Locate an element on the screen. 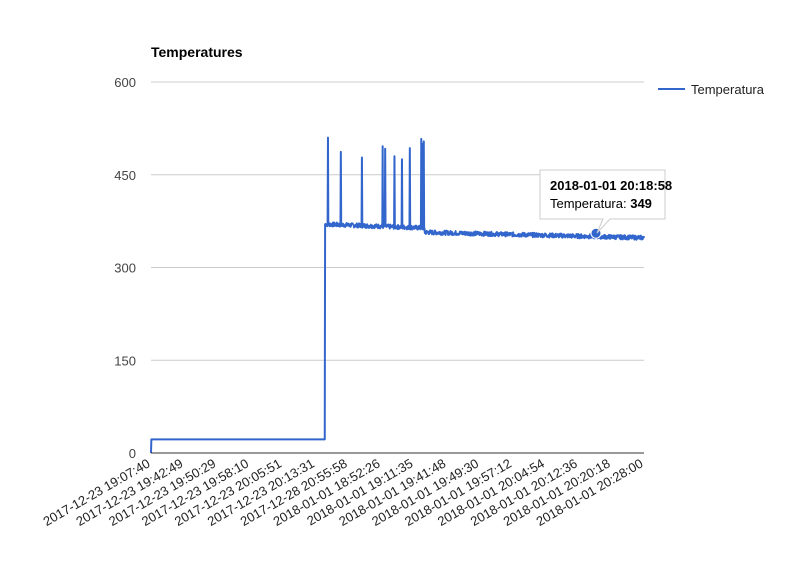 This screenshot has width=803, height=575. tooltip: 2018-01-01 20:18:58 Temperatura: 349 is located at coordinates (605, 204).